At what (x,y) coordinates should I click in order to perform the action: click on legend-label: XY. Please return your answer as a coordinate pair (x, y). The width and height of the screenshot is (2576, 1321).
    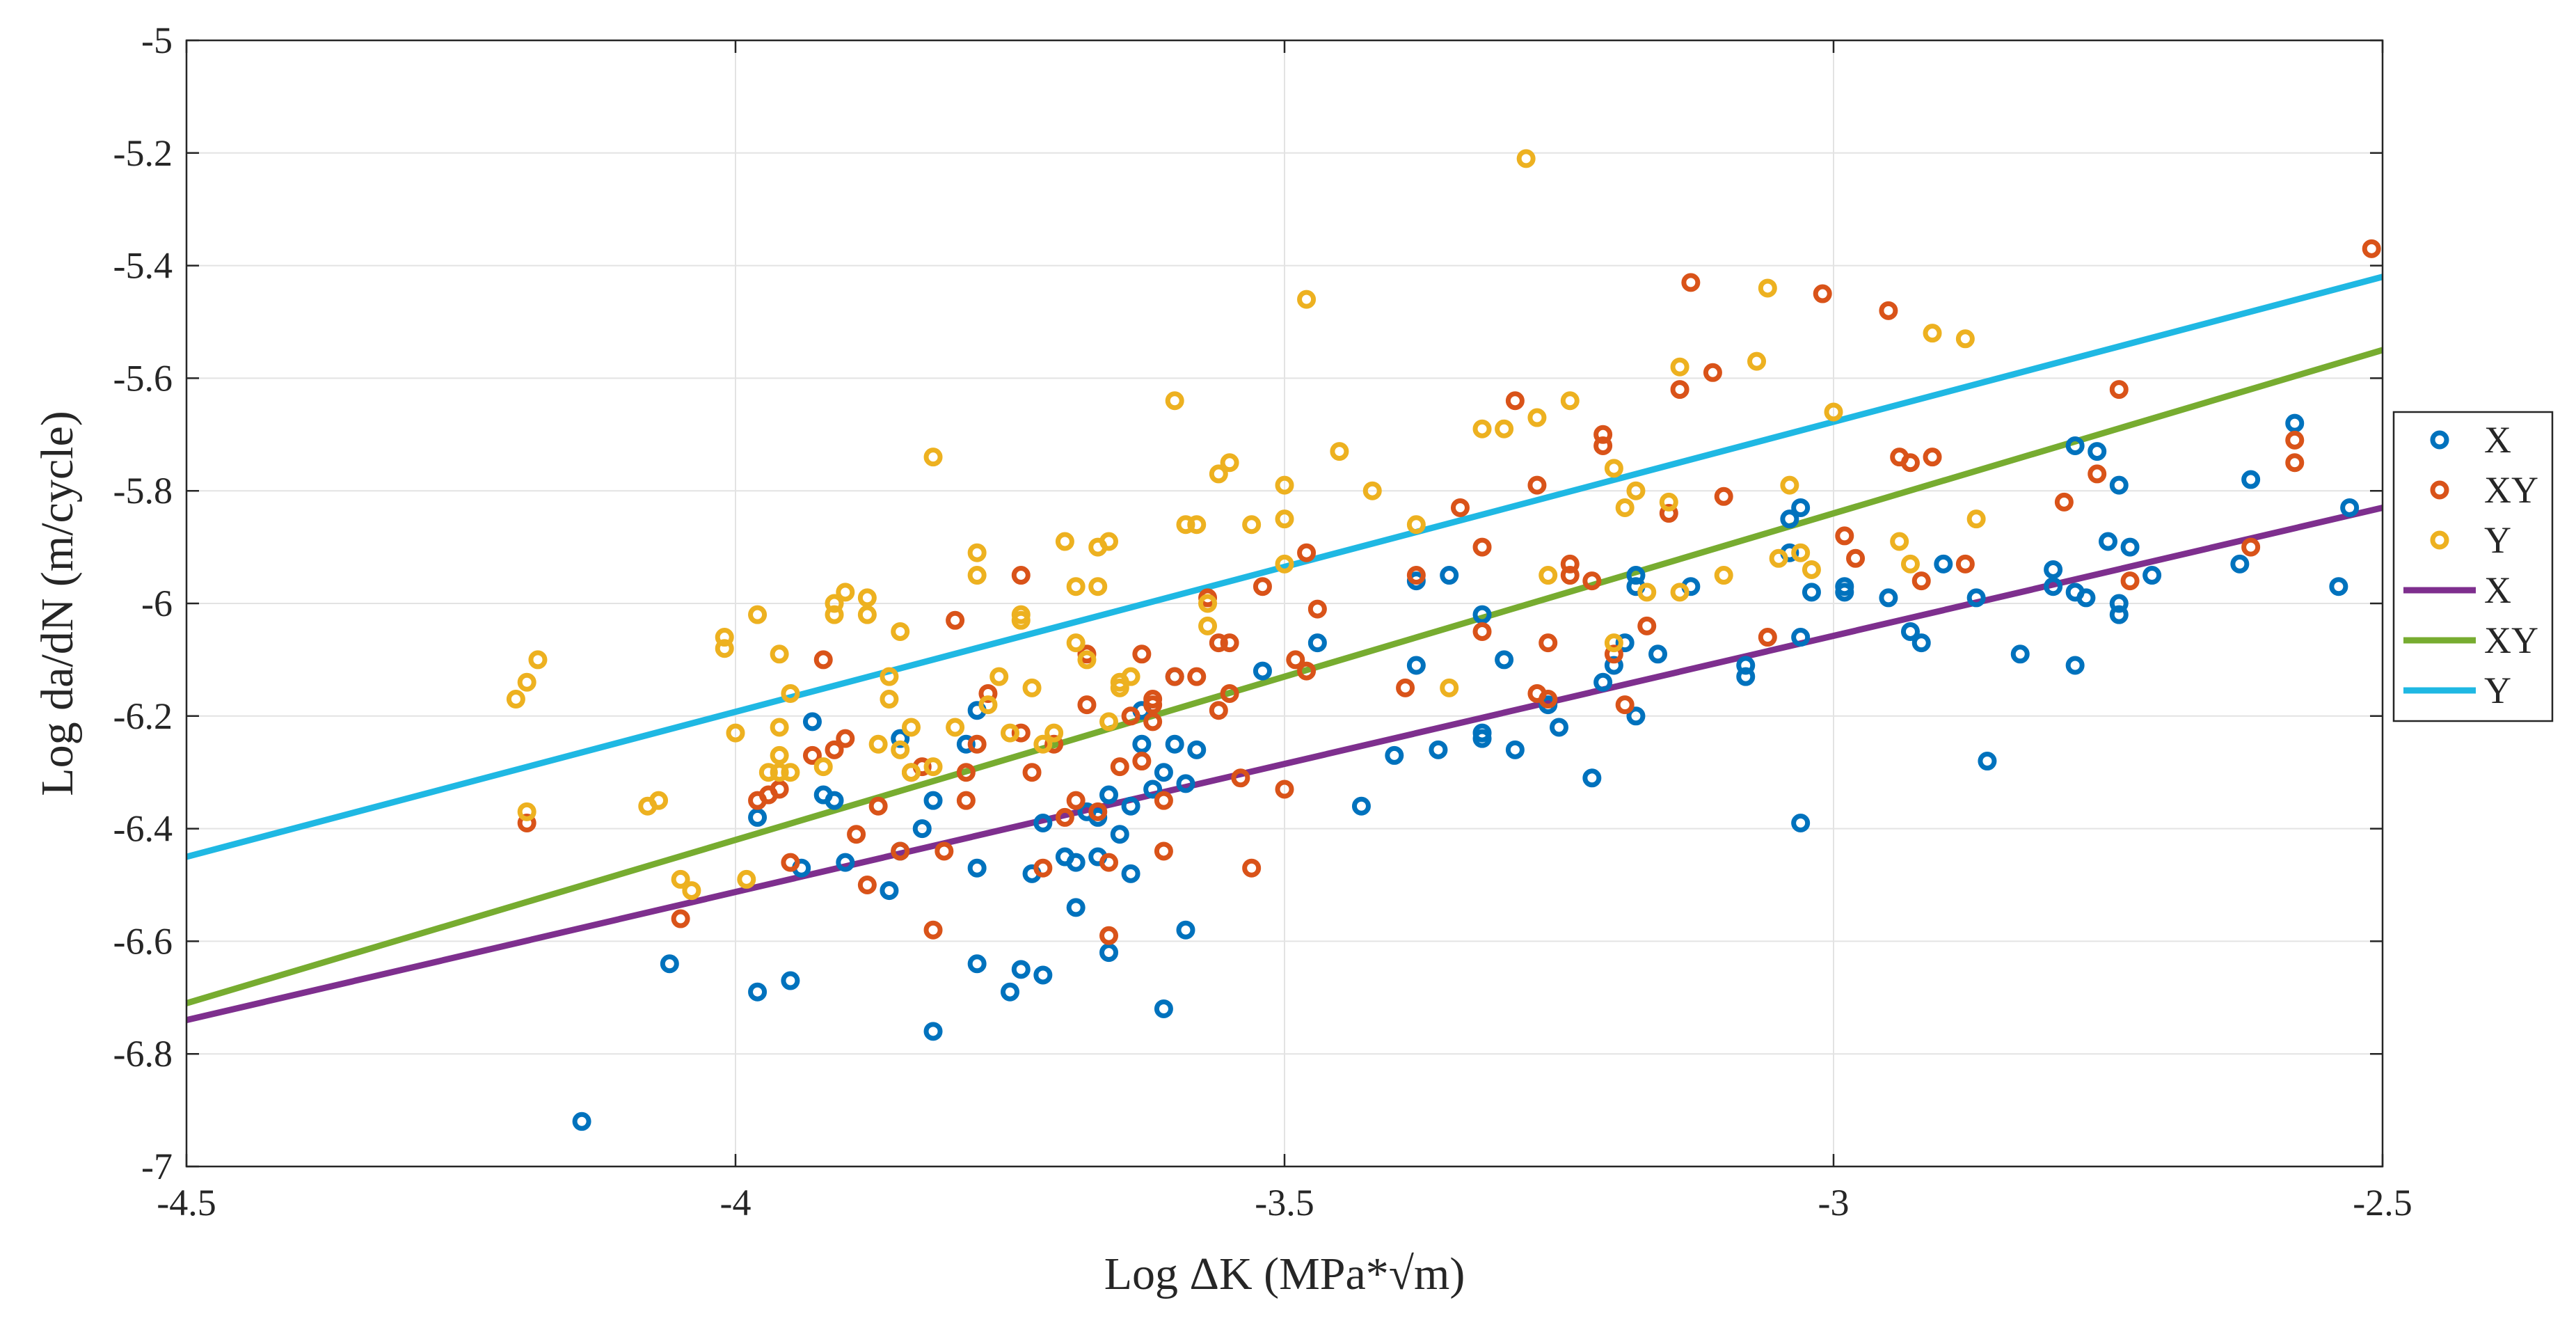
    Looking at the image, I should click on (2511, 490).